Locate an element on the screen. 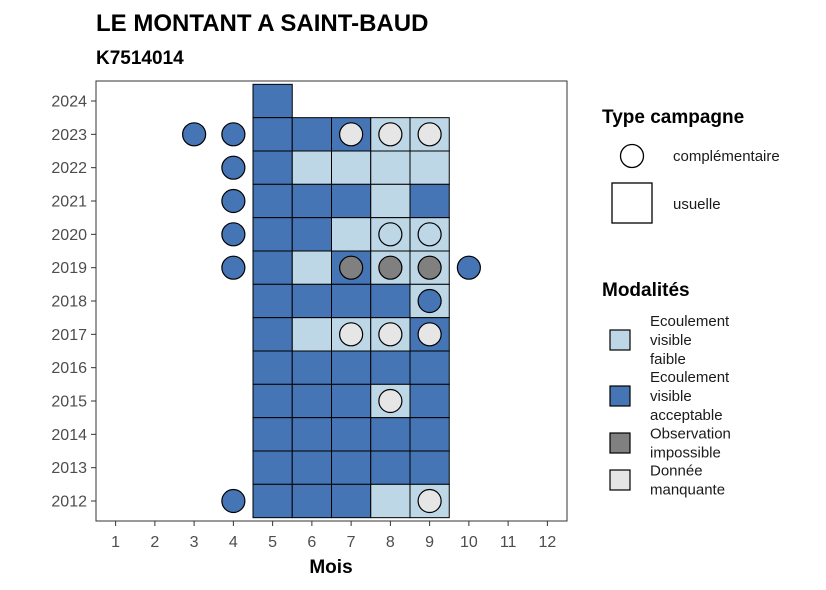  legend-square-symbol is located at coordinates (632, 203).